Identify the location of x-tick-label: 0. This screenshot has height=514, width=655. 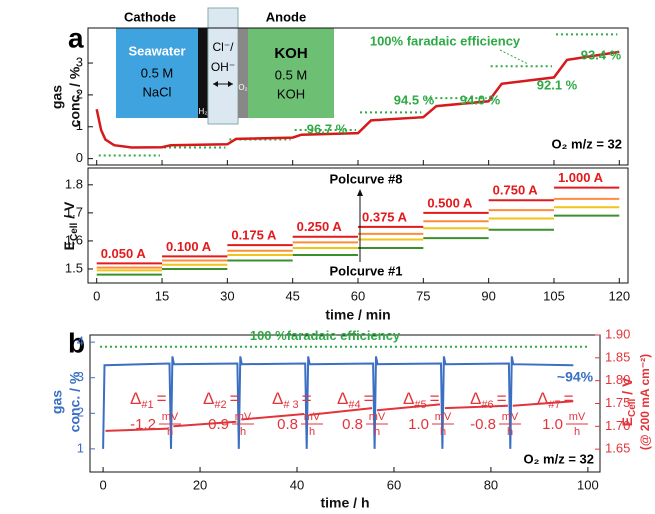
(96, 295).